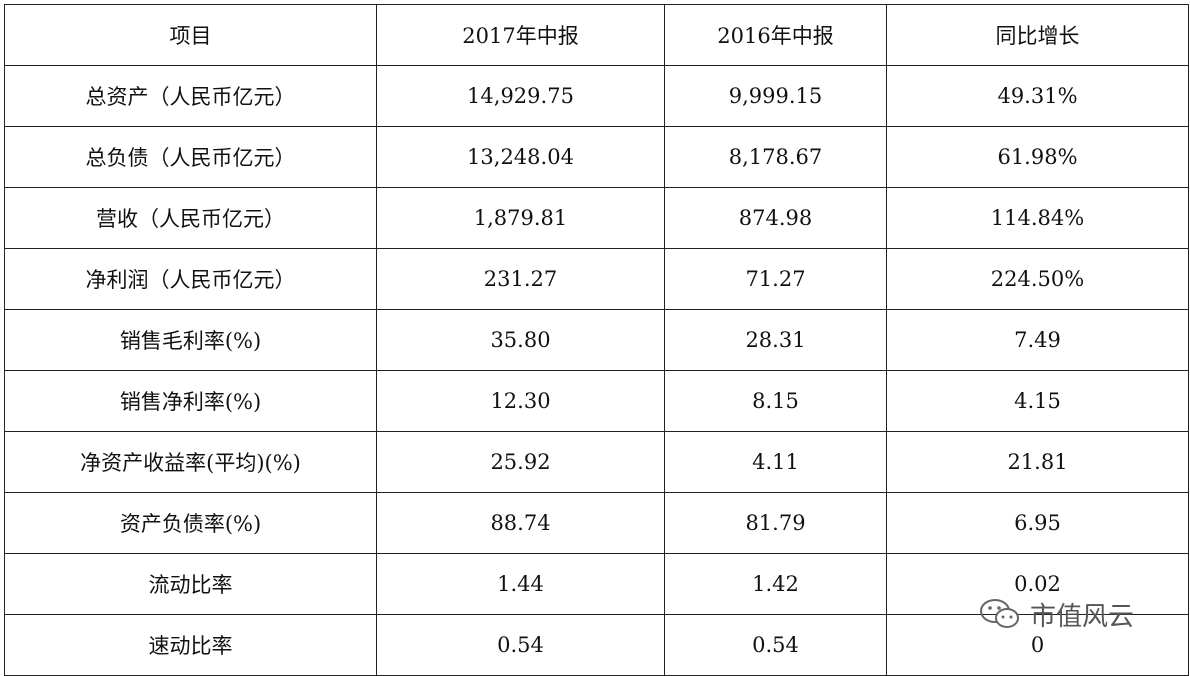 Image resolution: width=1190 pixels, height=676 pixels. What do you see at coordinates (190, 157) in the screenshot?
I see `row-label: 总负债（人民币亿元）` at bounding box center [190, 157].